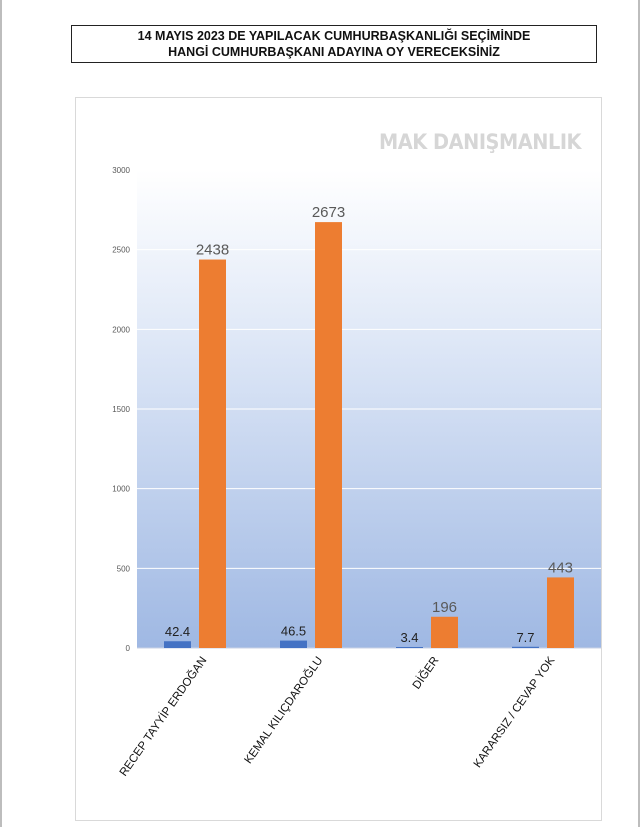 The width and height of the screenshot is (640, 827). Describe the element at coordinates (128, 648) in the screenshot. I see `y-tick-label: 0` at that location.